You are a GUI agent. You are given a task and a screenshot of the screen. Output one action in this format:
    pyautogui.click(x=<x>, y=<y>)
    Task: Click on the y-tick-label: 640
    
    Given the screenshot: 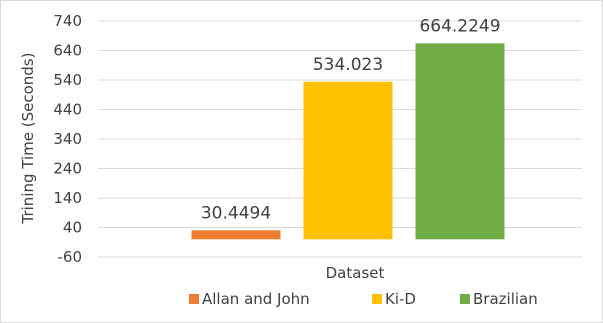 What is the action you would take?
    pyautogui.click(x=67, y=51)
    